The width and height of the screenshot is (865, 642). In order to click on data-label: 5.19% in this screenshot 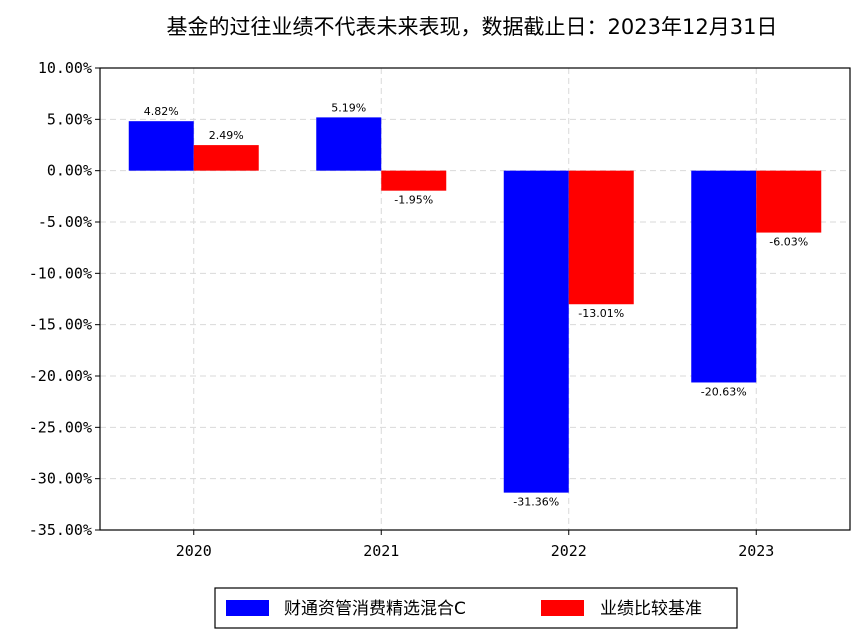, I will do `click(348, 107)`.